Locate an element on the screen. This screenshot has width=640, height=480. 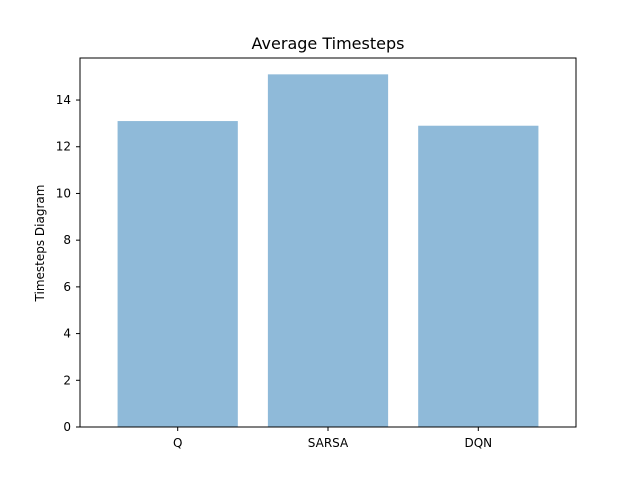
y-tick-label: 14 is located at coordinates (63, 100).